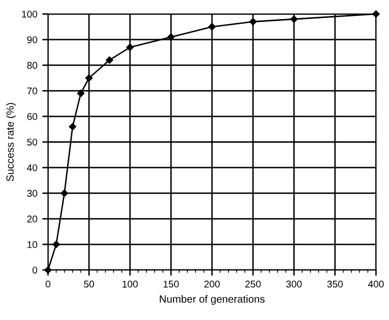 Image resolution: width=389 pixels, height=320 pixels. What do you see at coordinates (35, 270) in the screenshot?
I see `y-tick-label: 0` at bounding box center [35, 270].